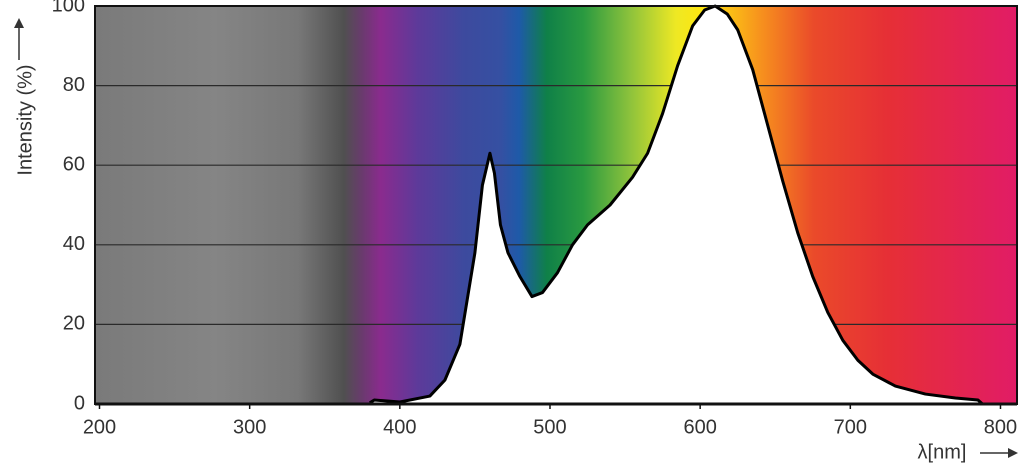 The image size is (1024, 469). What do you see at coordinates (25, 119) in the screenshot?
I see `y-axis-label: Intensity (%)` at bounding box center [25, 119].